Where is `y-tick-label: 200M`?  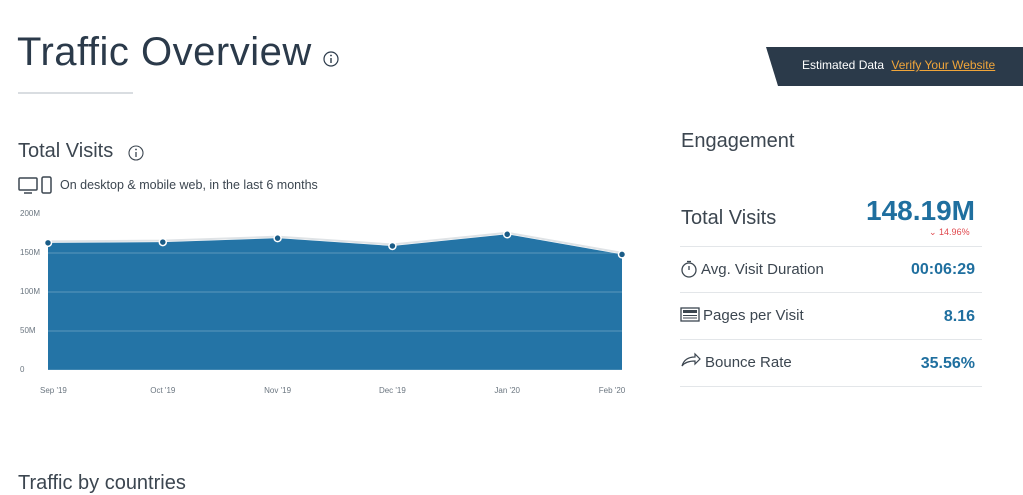 y-tick-label: 200M is located at coordinates (30, 213).